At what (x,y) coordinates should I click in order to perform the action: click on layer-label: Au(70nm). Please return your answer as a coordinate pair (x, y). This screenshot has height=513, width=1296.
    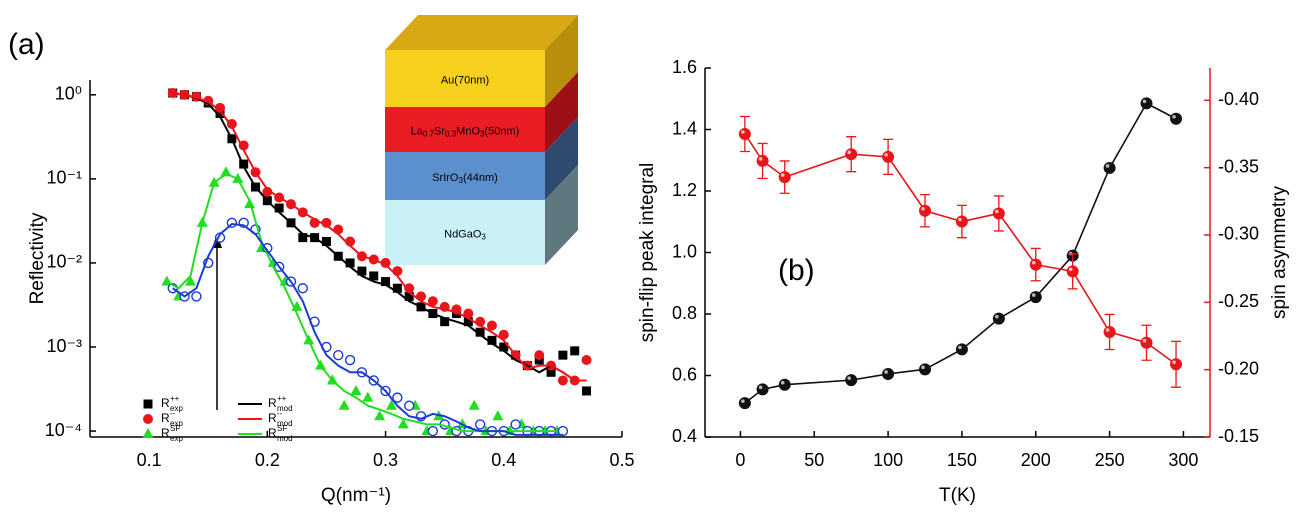
    Looking at the image, I should click on (465, 80).